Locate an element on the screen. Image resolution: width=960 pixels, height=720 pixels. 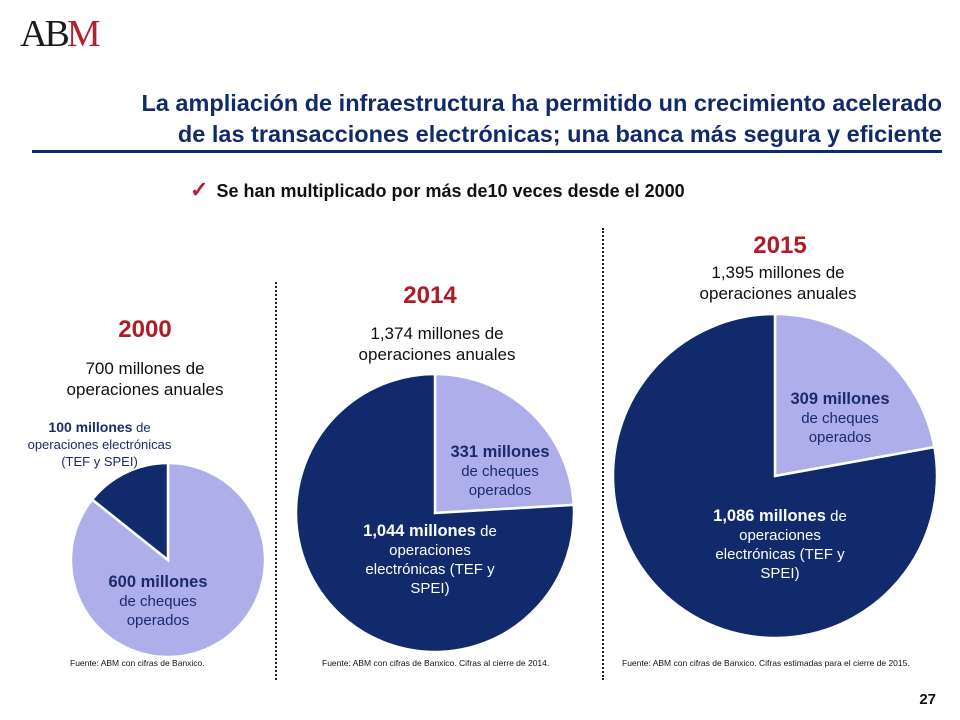
desc-electronic-2015: operaciones electrónicas (TEF y SPEI) is located at coordinates (780, 554).